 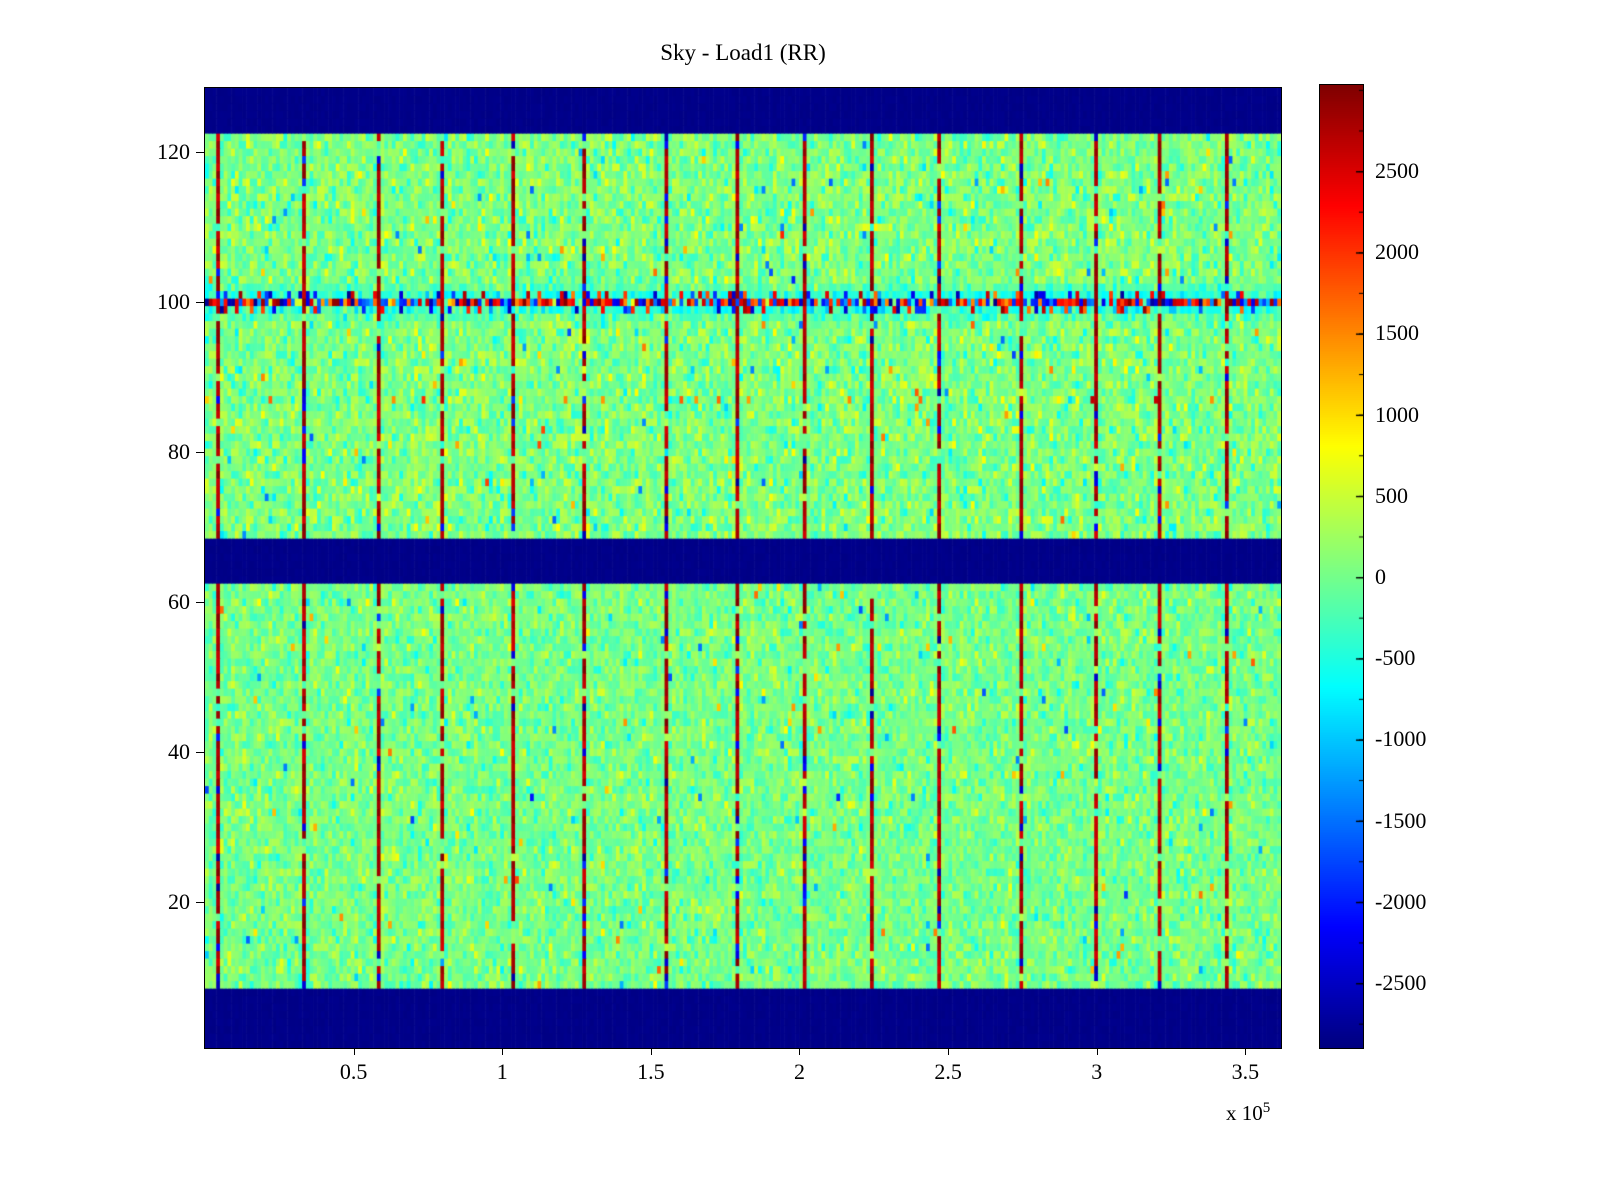 I want to click on x-axis-exponent-label: x 105, so click(x=1248, y=1113).